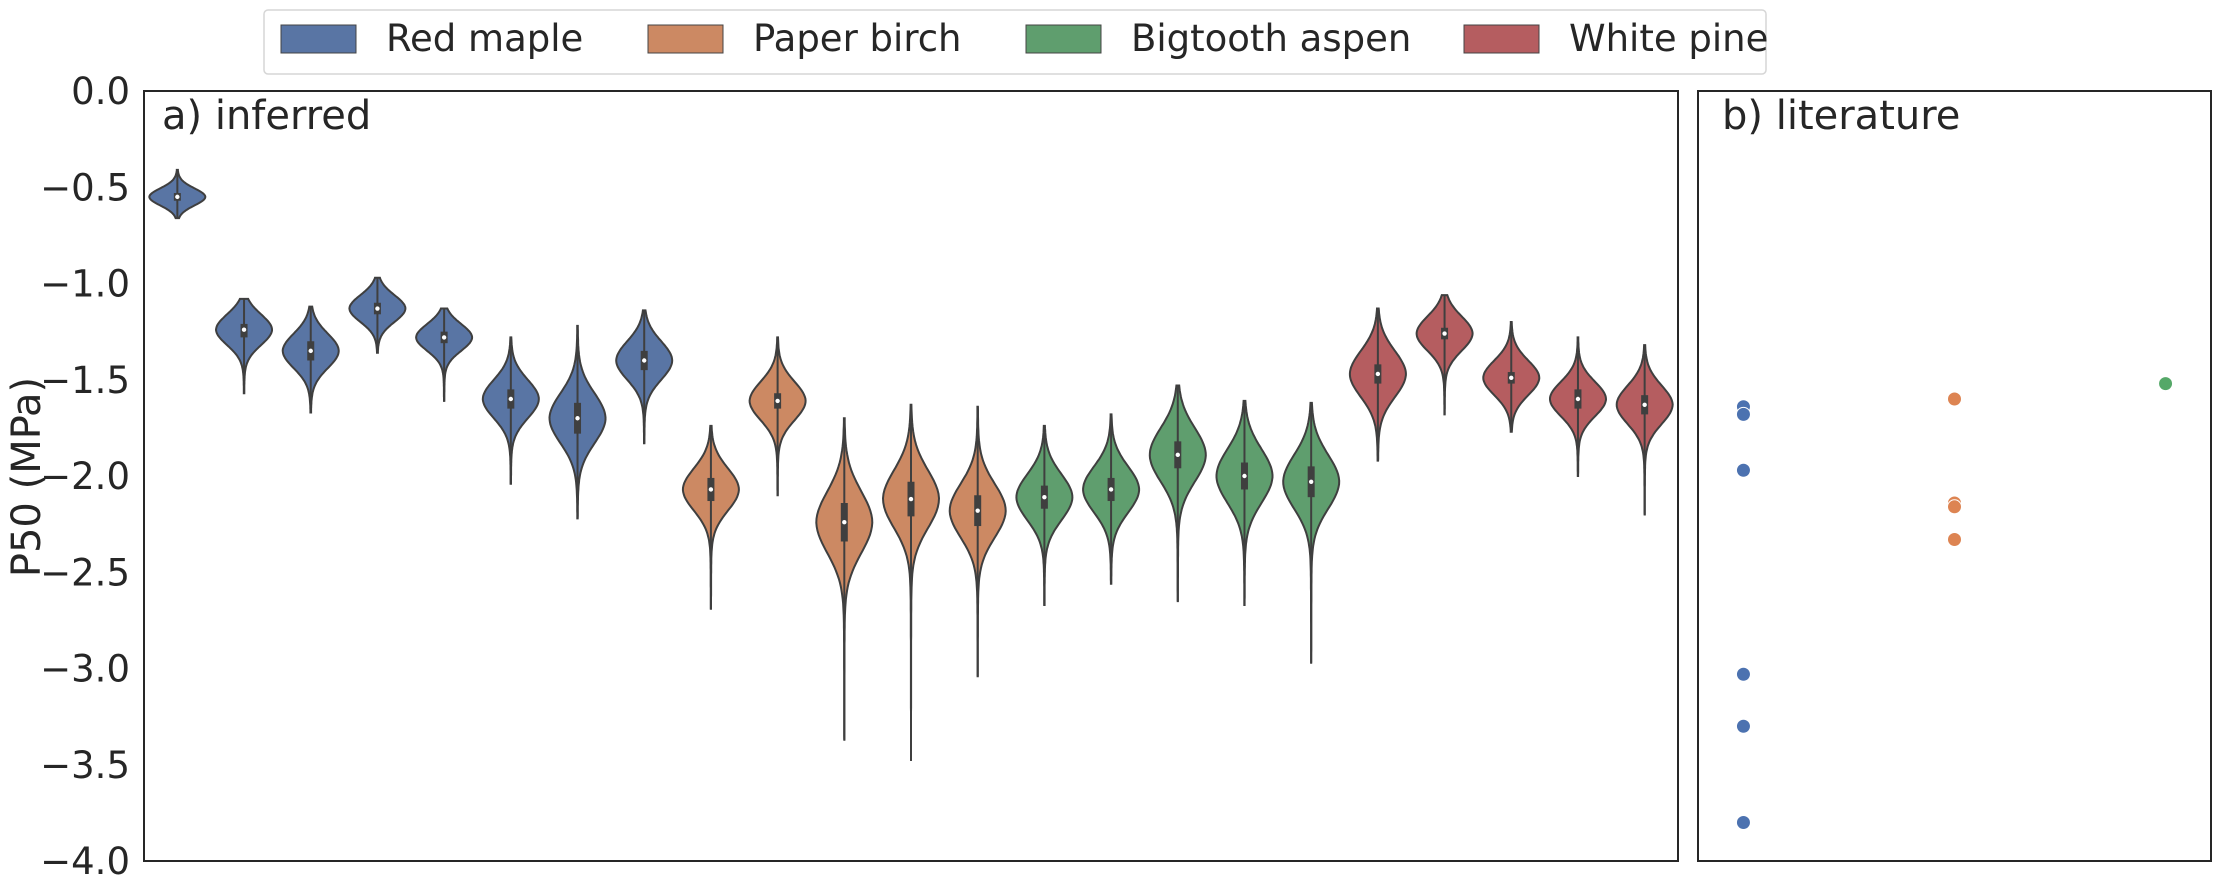 Image resolution: width=2219 pixels, height=895 pixels. Describe the element at coordinates (1501, 39) in the screenshot. I see `legend-swatch-white-pine` at that location.